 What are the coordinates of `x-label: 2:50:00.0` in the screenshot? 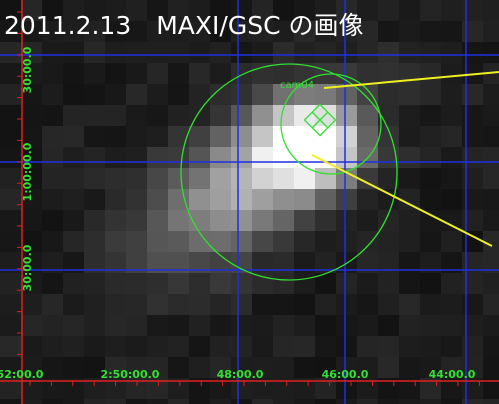 It's located at (130, 374).